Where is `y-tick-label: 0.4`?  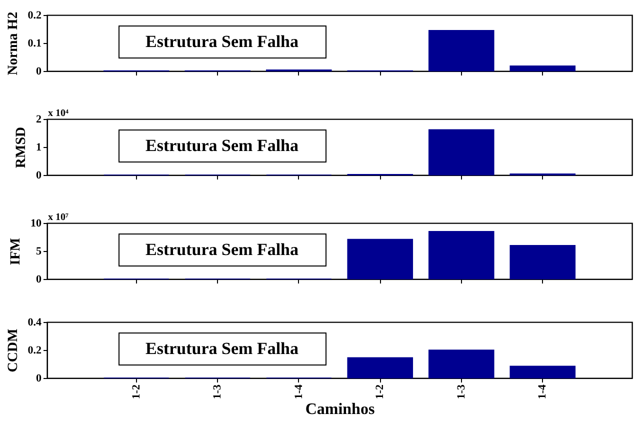
y-tick-label: 0.4 is located at coordinates (35, 322).